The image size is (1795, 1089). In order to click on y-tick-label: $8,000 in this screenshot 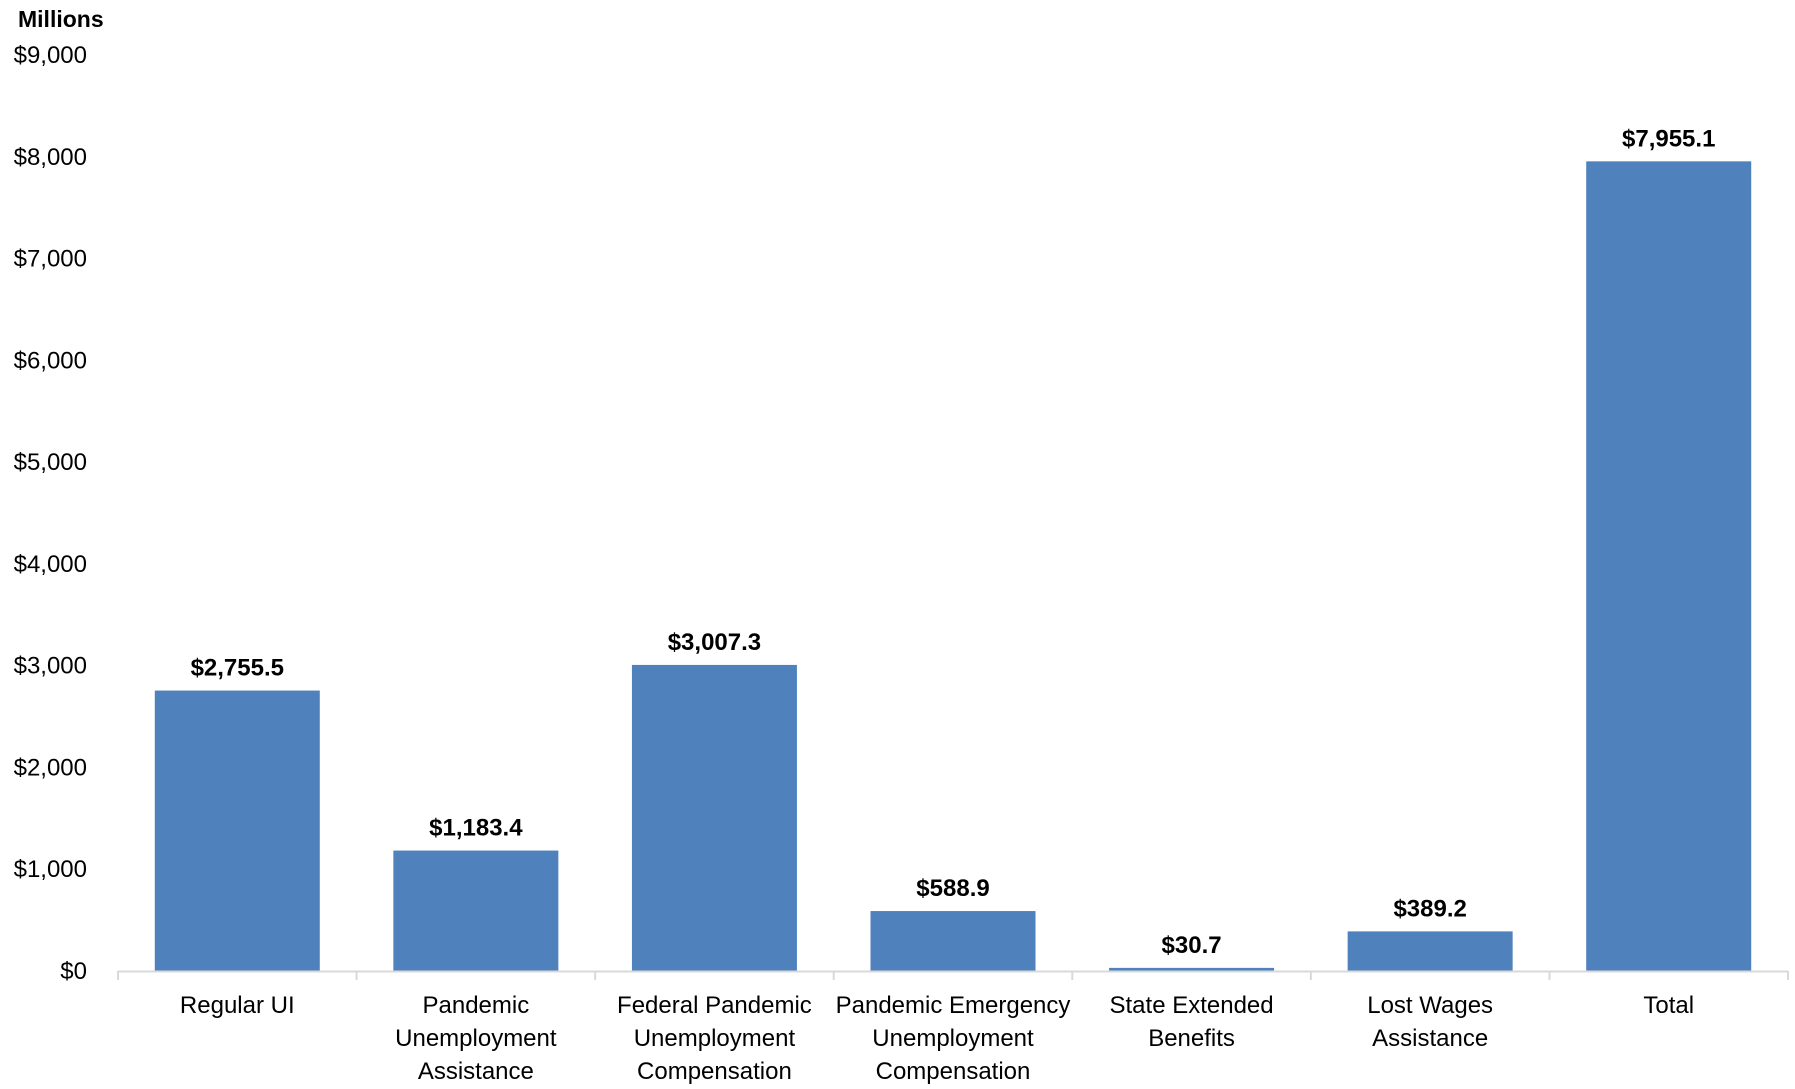, I will do `click(50, 157)`.